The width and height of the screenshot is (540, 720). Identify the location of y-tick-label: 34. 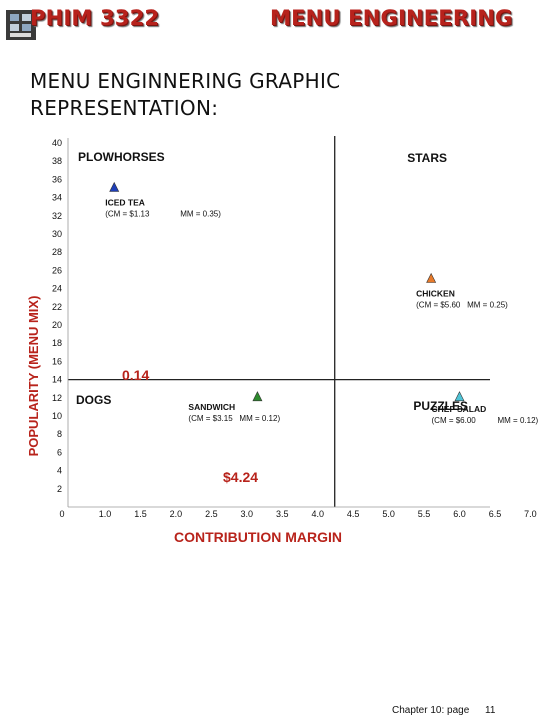
(57, 198).